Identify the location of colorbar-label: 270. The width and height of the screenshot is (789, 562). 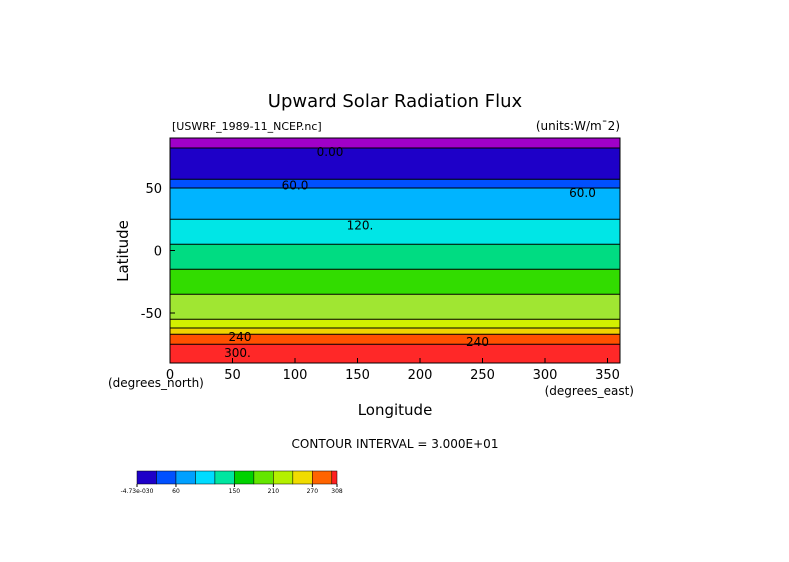
(313, 491).